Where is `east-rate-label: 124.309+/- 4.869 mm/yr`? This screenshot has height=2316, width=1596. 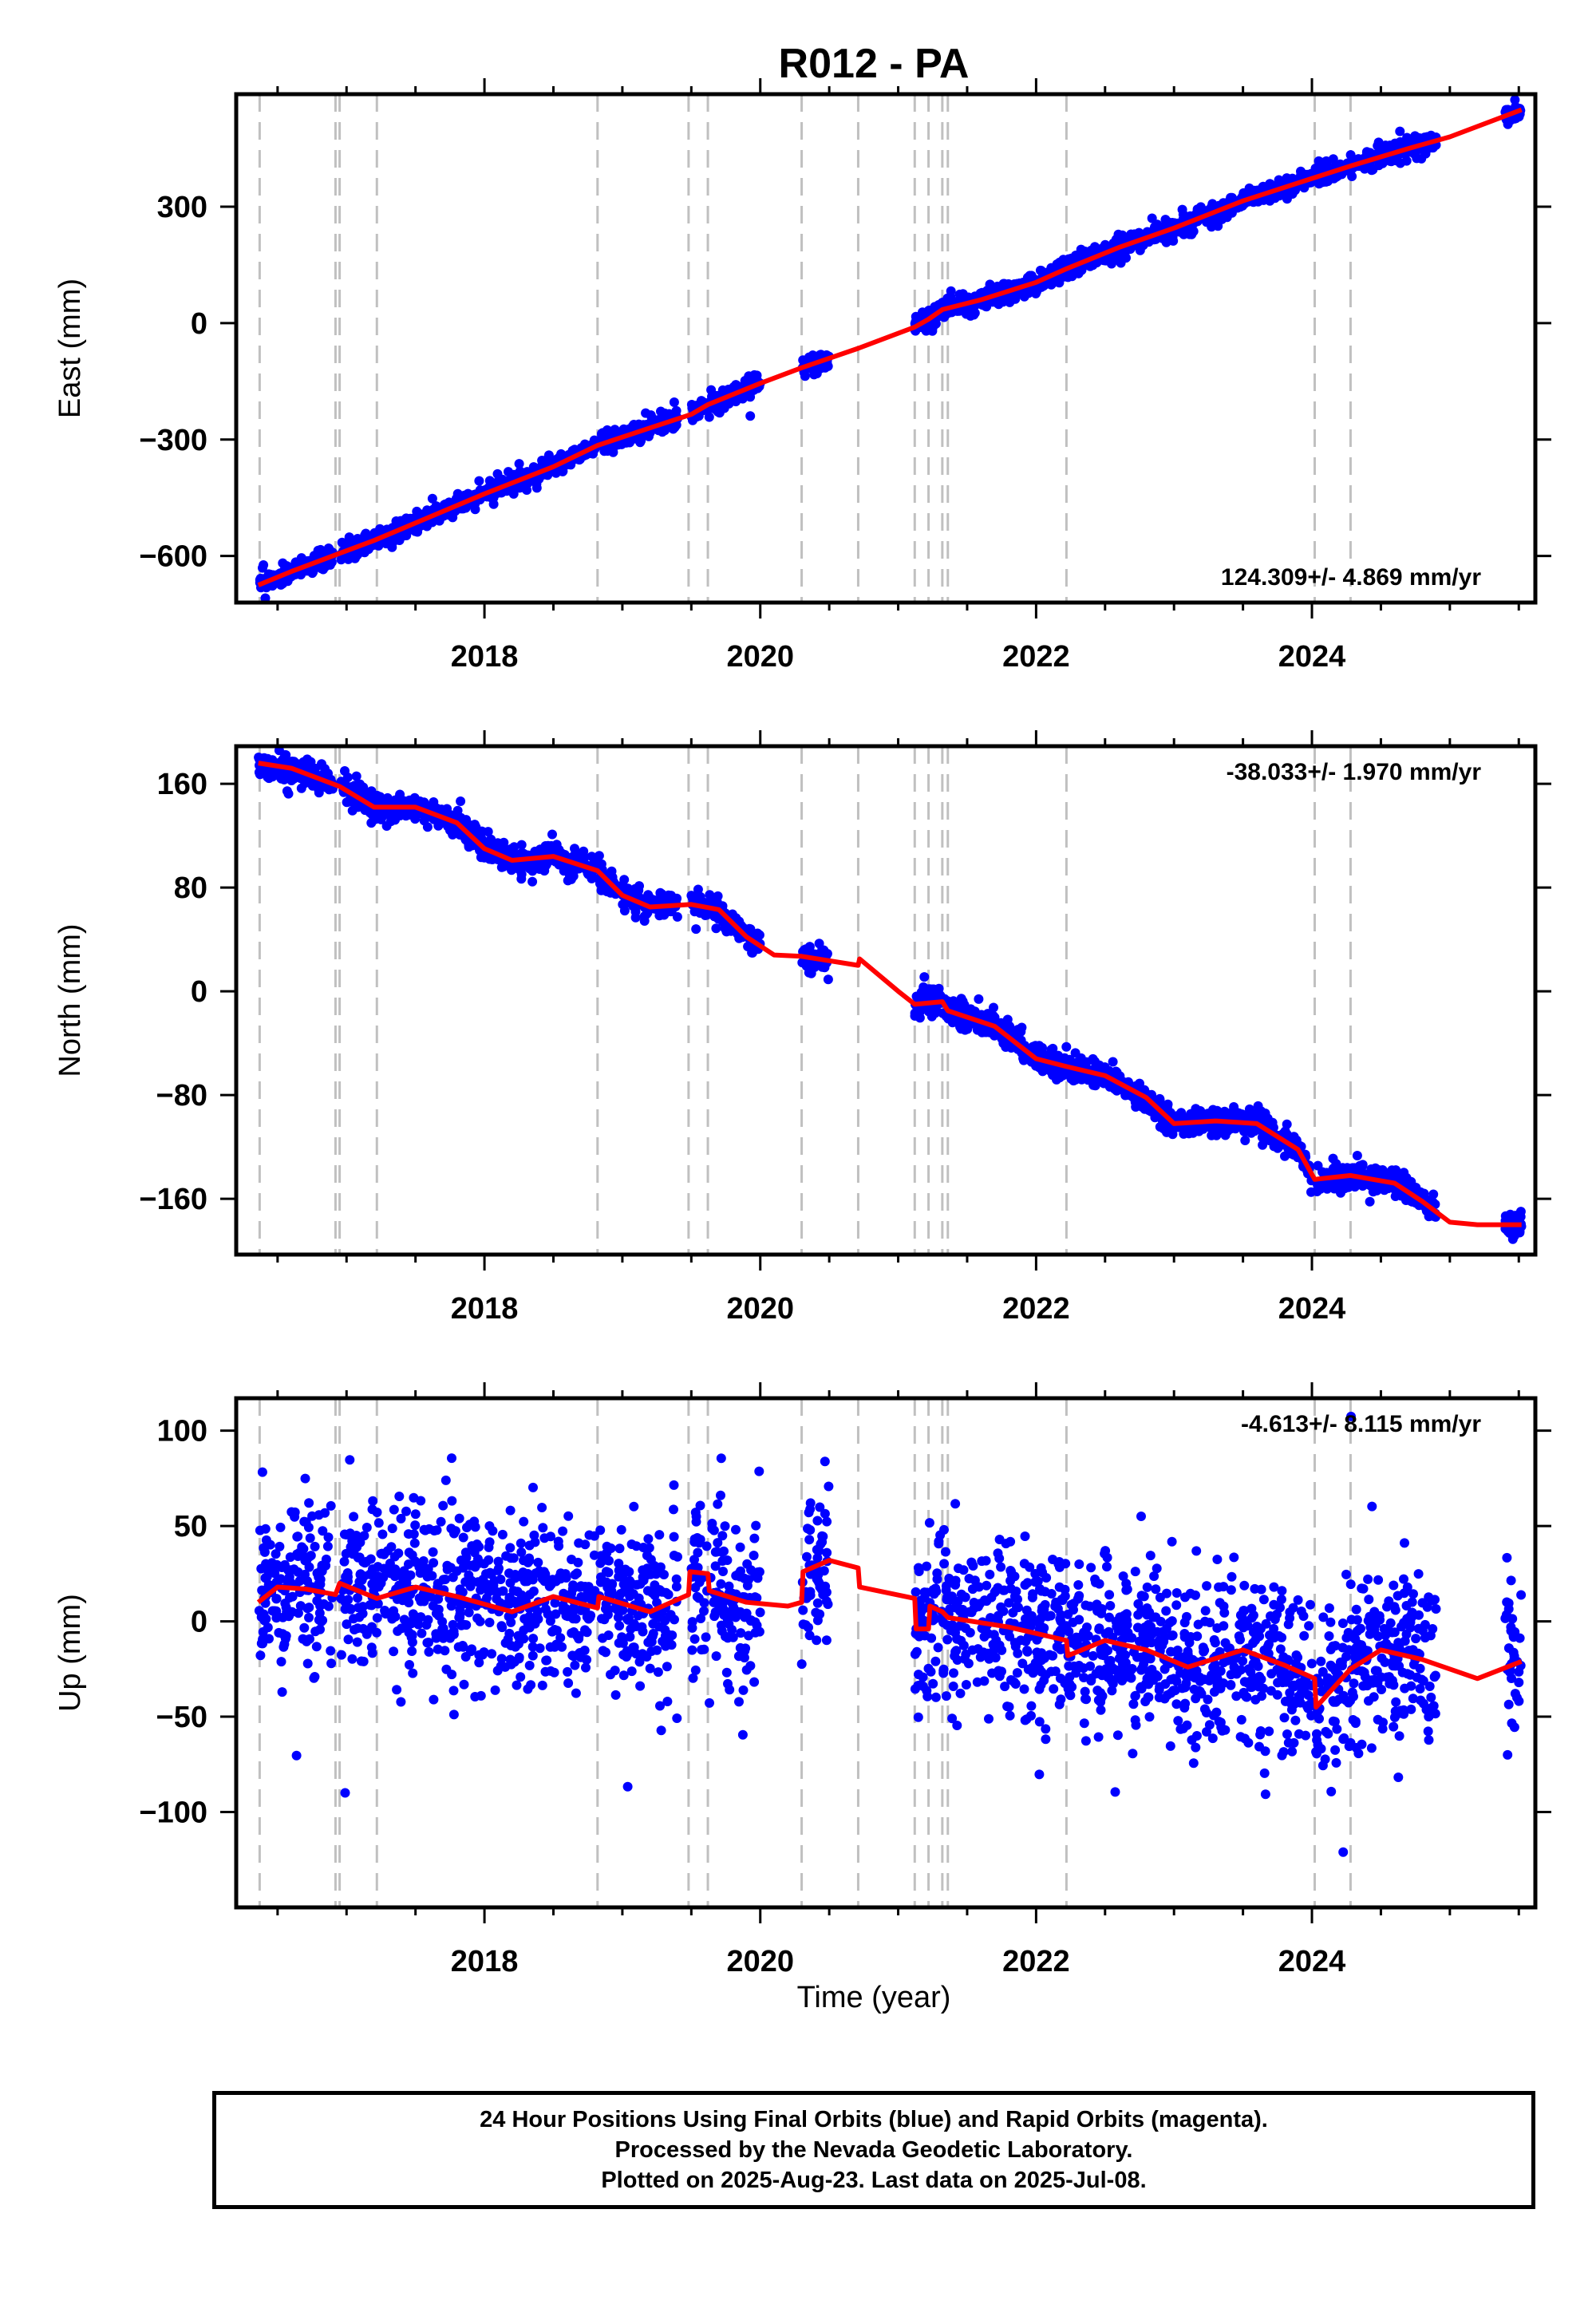 east-rate-label: 124.309+/- 4.869 mm/yr is located at coordinates (1351, 577).